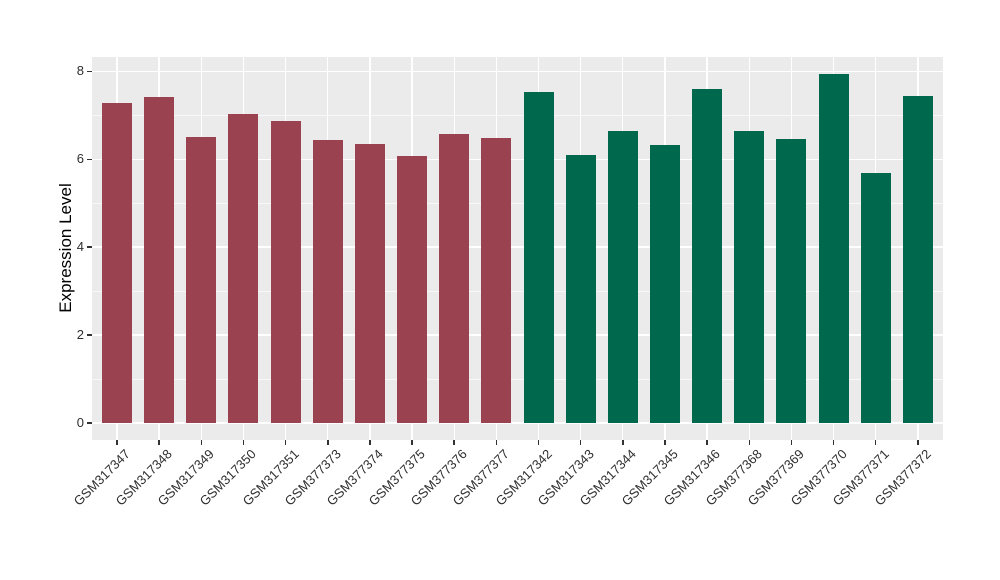 The image size is (1000, 580). I want to click on bar-GSM317348, so click(159, 259).